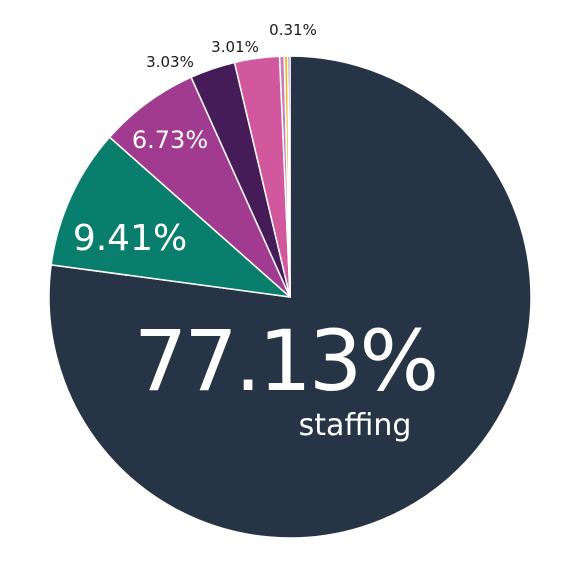 The image size is (577, 564). Describe the element at coordinates (170, 140) in the screenshot. I see `slice-label-2: 6.73%` at that location.